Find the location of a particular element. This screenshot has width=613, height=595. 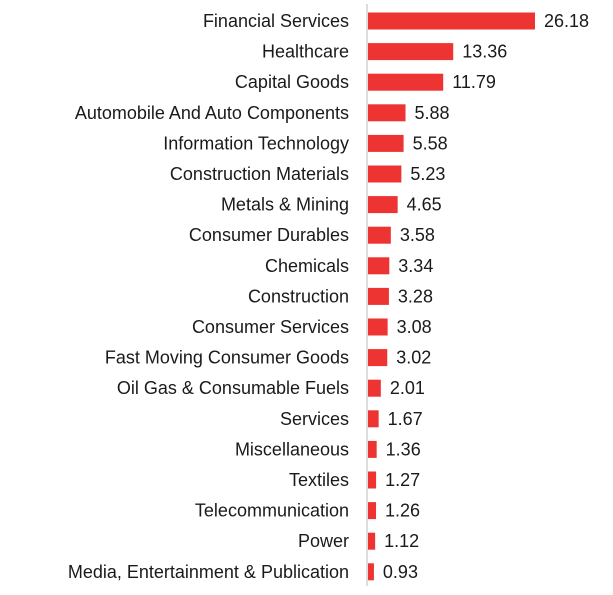

value-label: 26.18 is located at coordinates (566, 21).